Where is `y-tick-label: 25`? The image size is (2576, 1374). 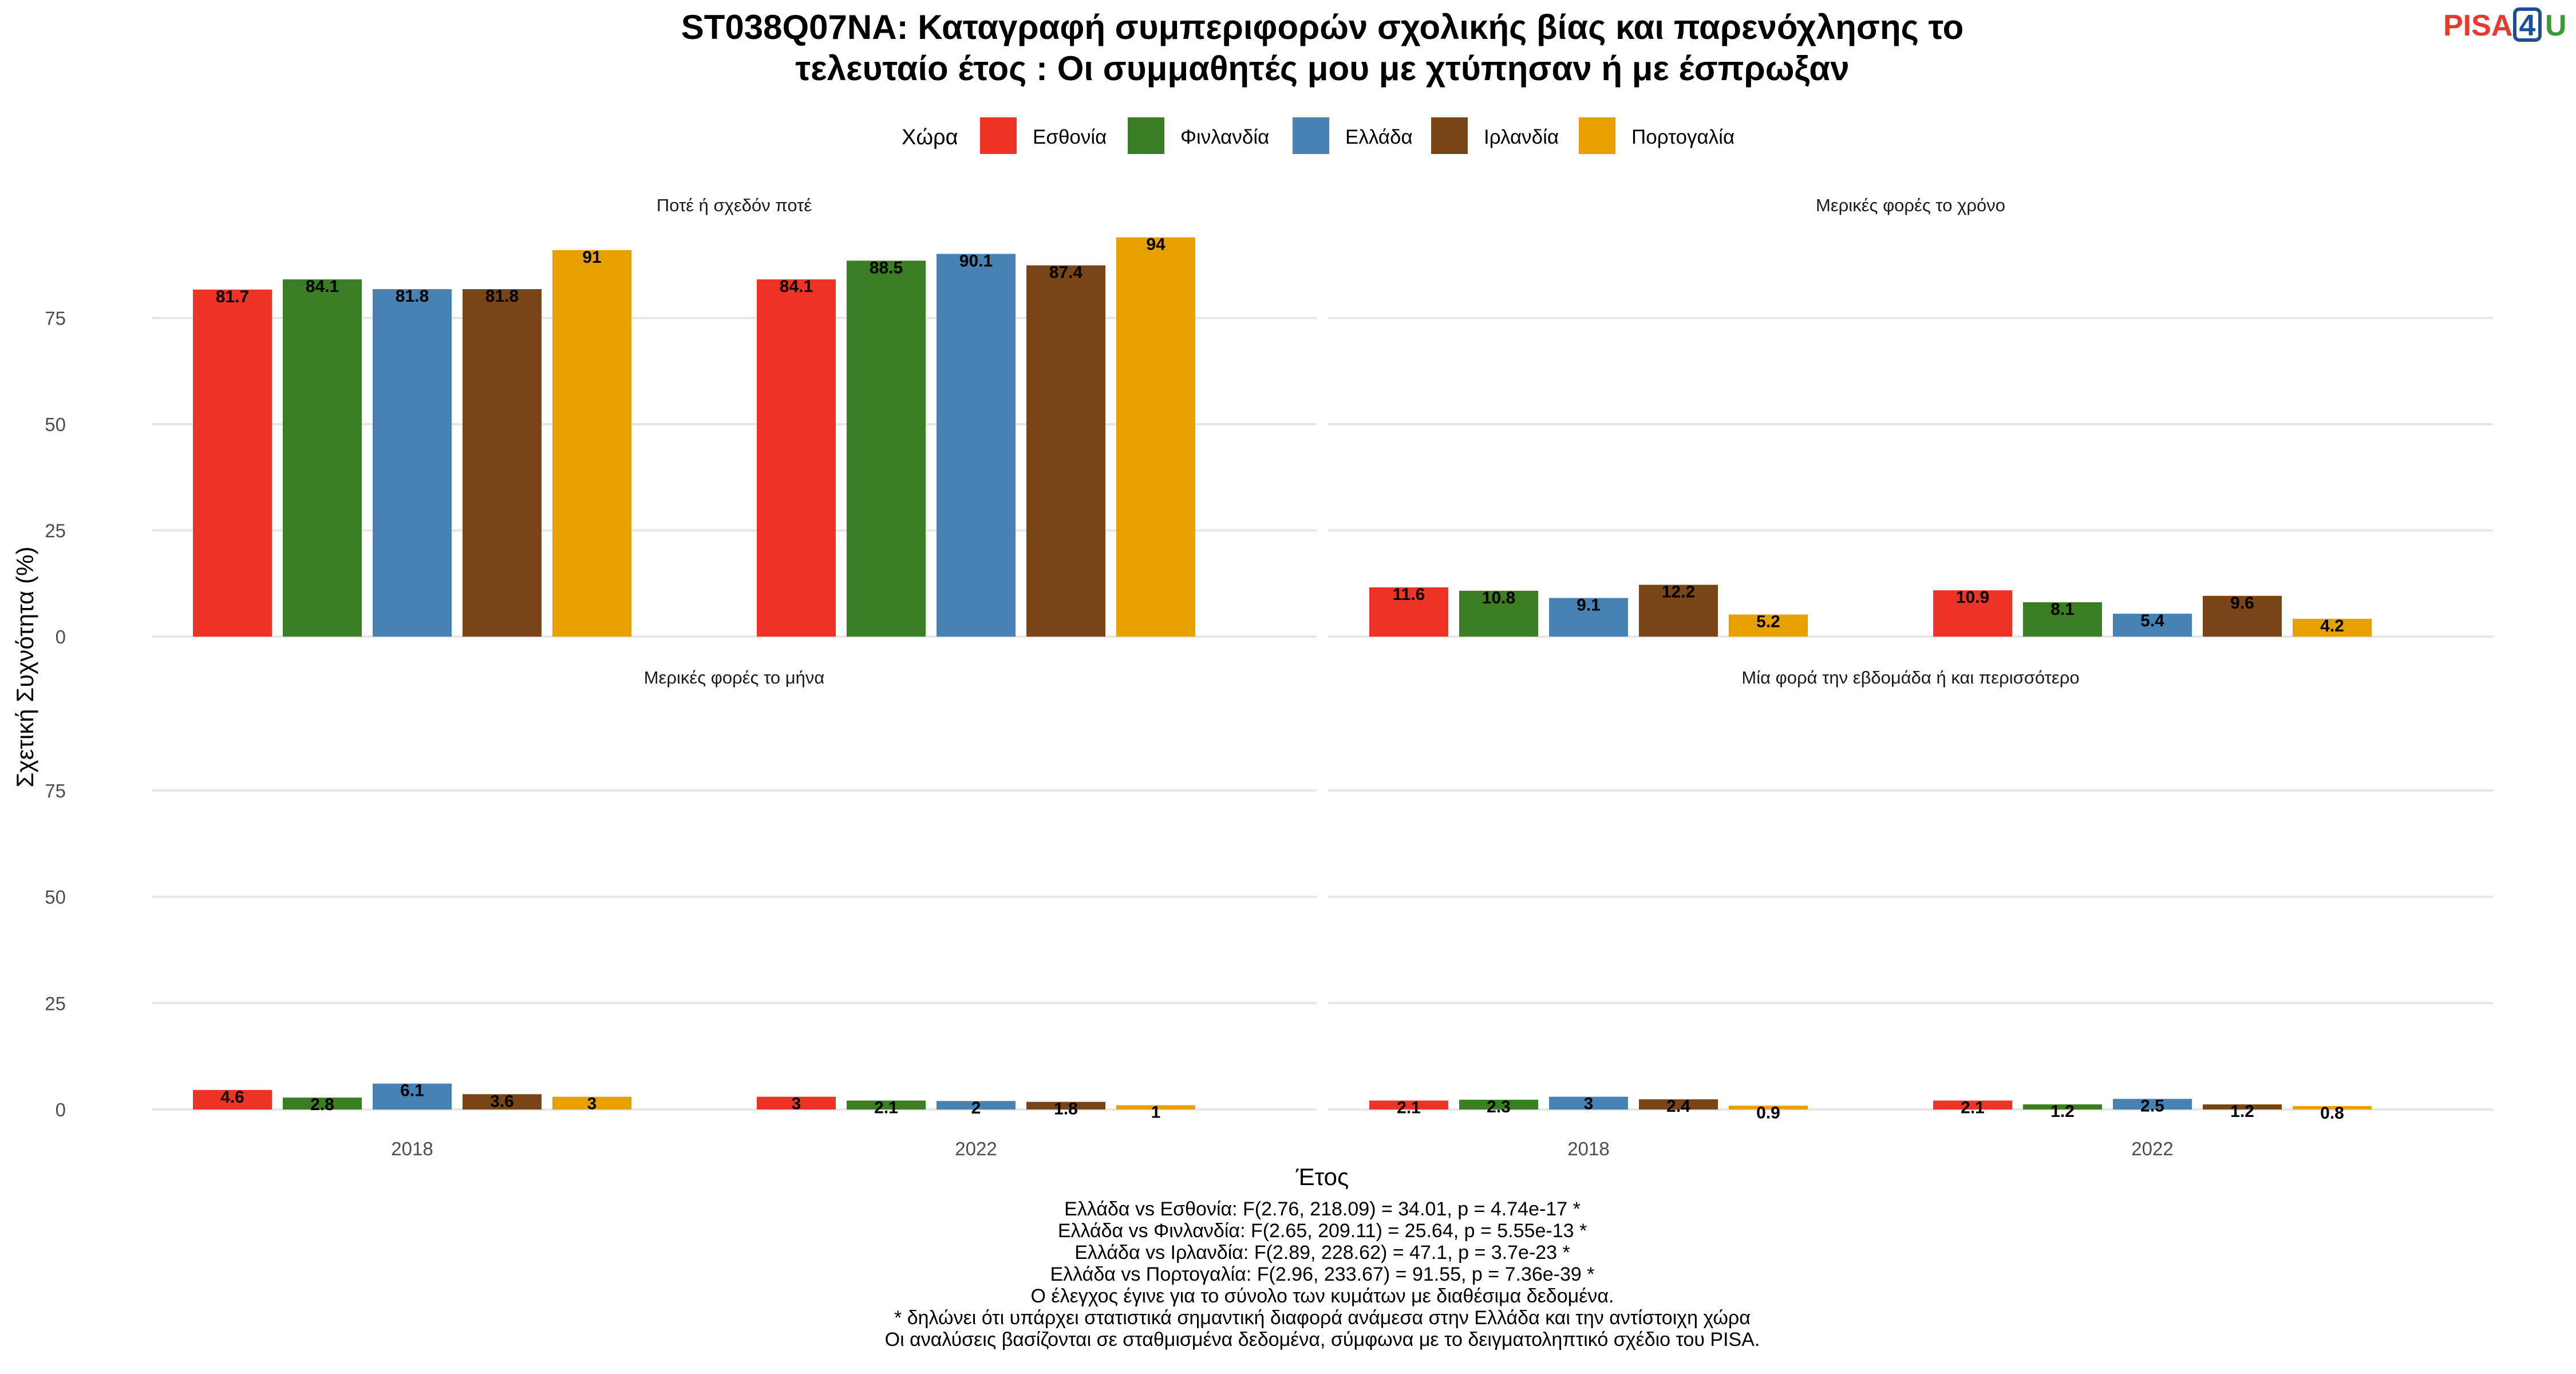
y-tick-label: 25 is located at coordinates (55, 1004).